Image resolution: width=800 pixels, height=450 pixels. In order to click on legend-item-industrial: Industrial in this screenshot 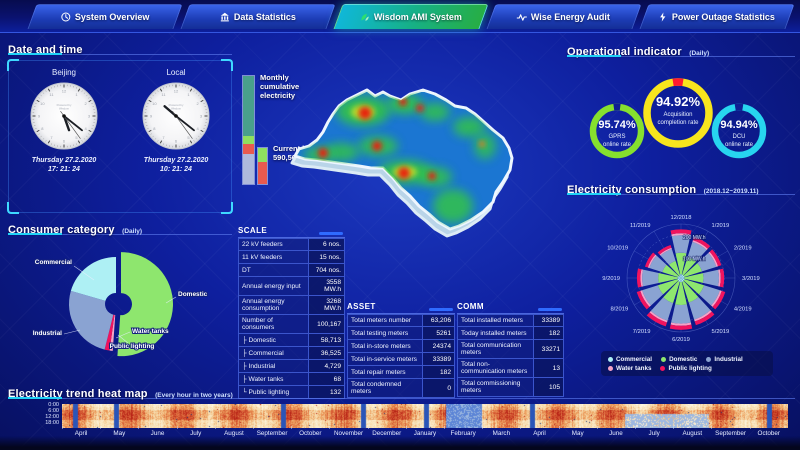, I will do `click(724, 359)`.